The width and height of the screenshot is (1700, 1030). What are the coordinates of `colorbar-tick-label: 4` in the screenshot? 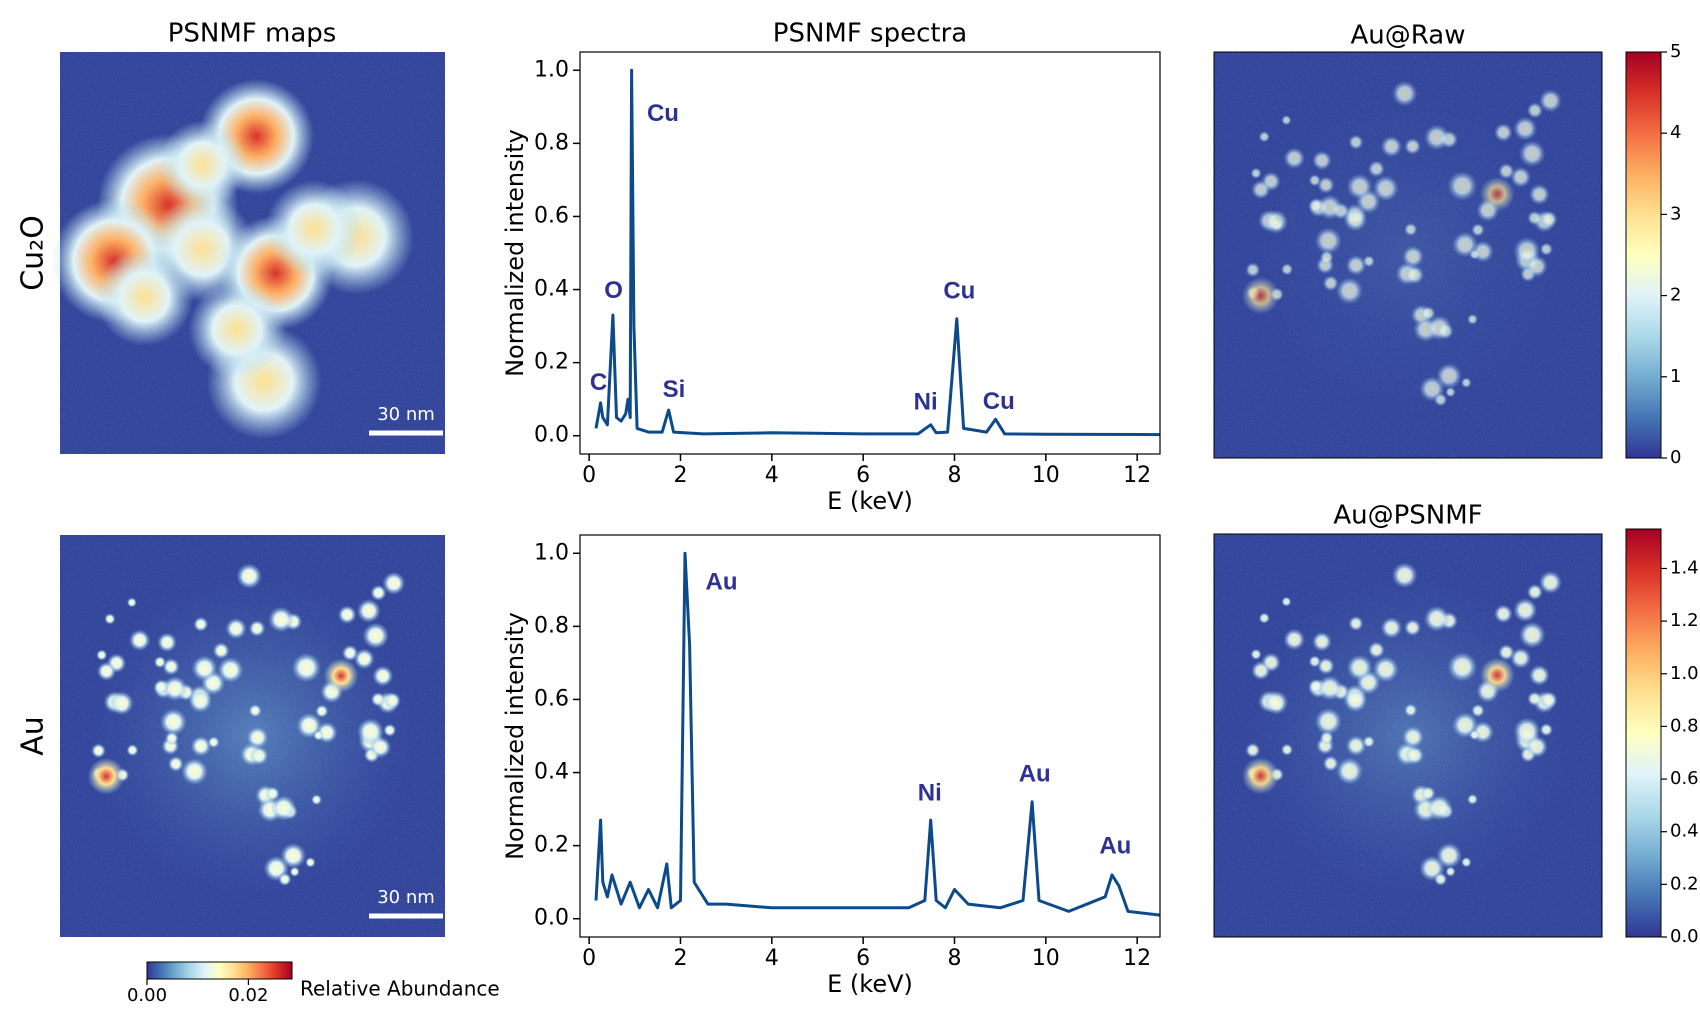 It's located at (1675, 132).